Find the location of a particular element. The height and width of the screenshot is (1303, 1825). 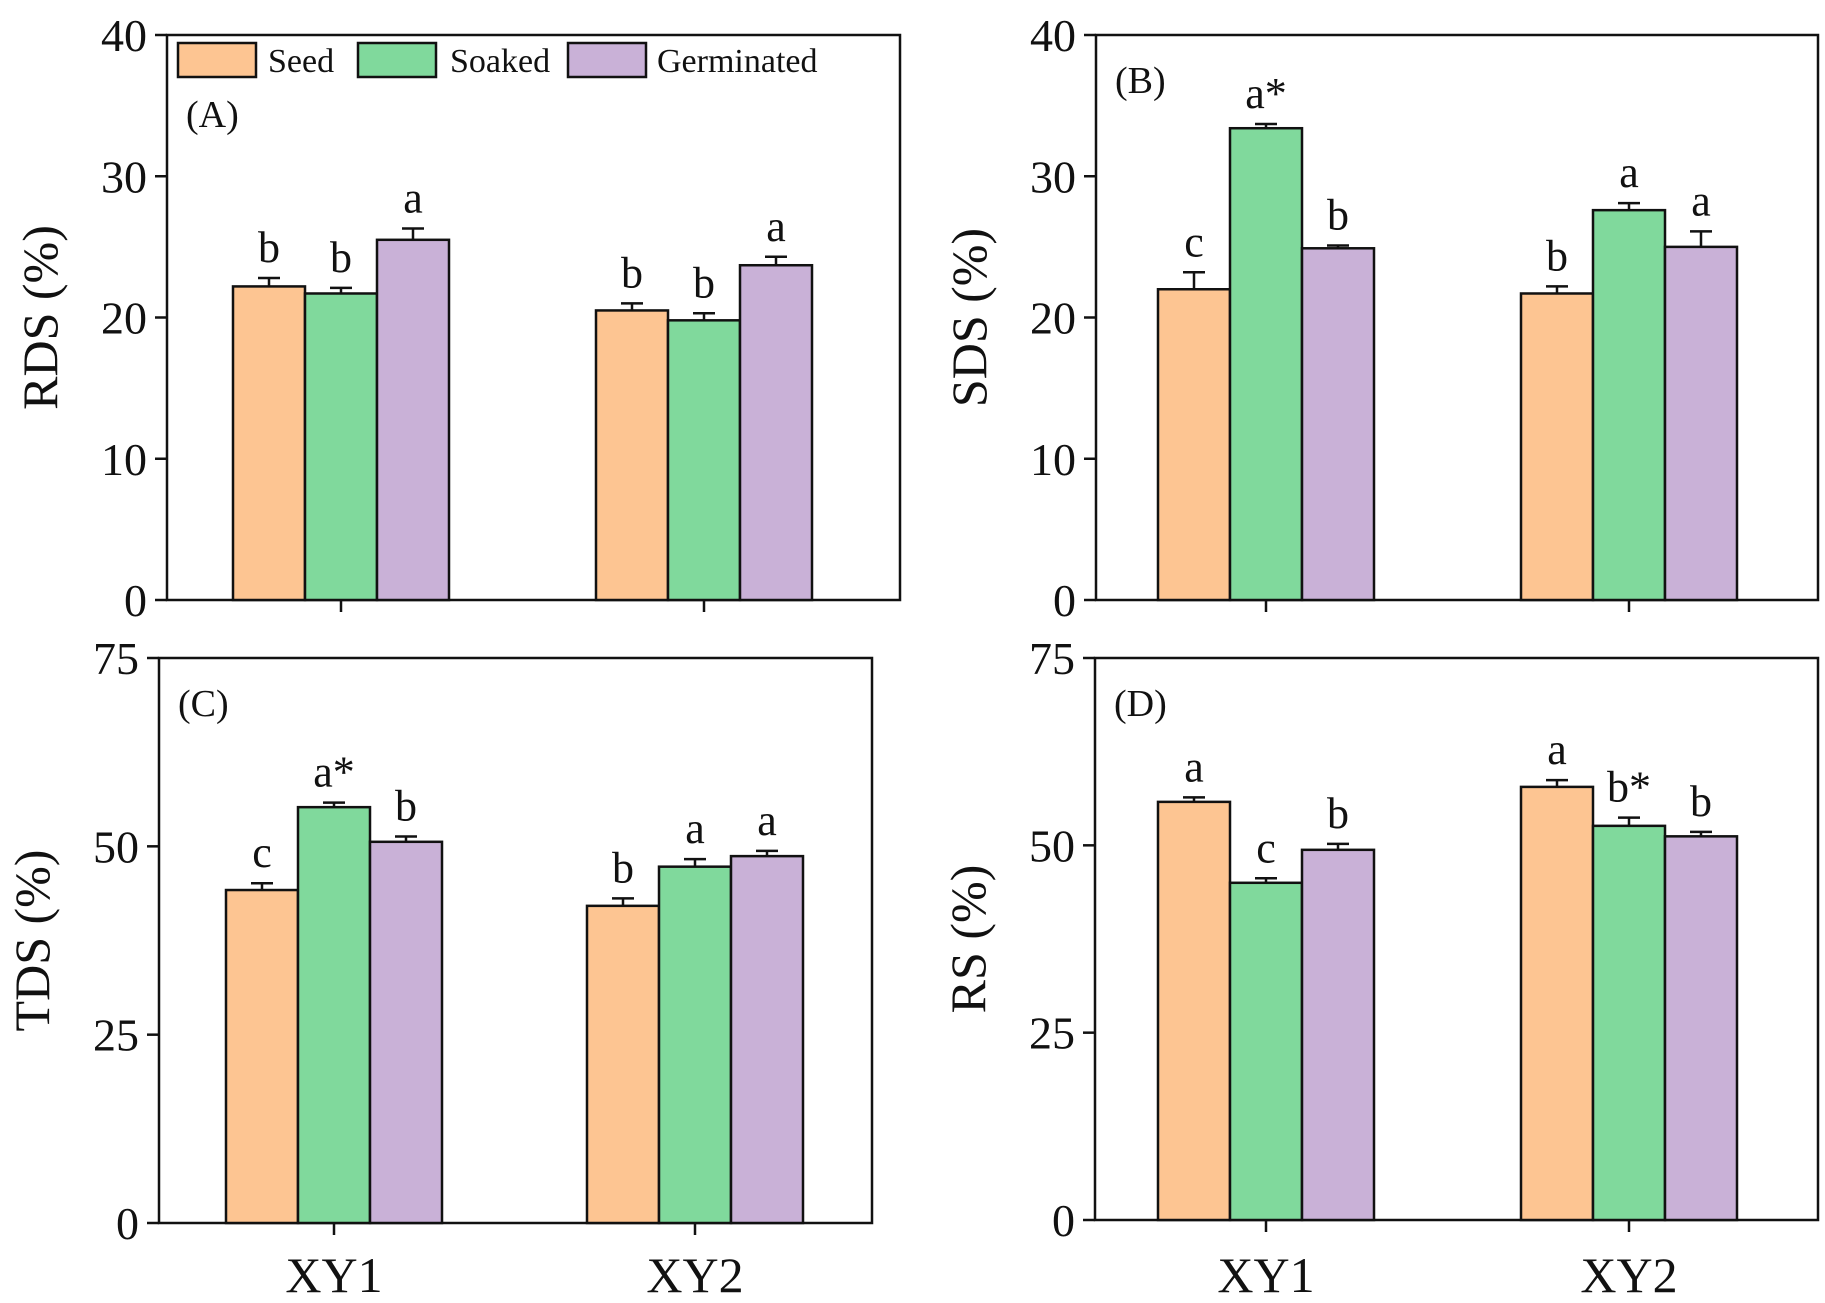

panel-label: (D) is located at coordinates (1140, 704).